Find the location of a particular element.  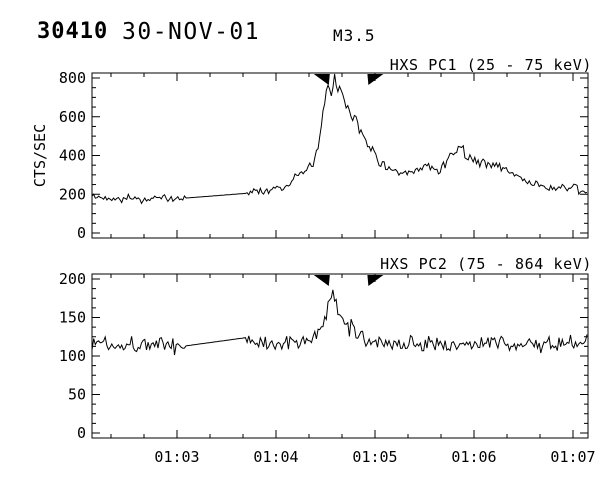

x-tick-label: 01:06 is located at coordinates (473, 457).